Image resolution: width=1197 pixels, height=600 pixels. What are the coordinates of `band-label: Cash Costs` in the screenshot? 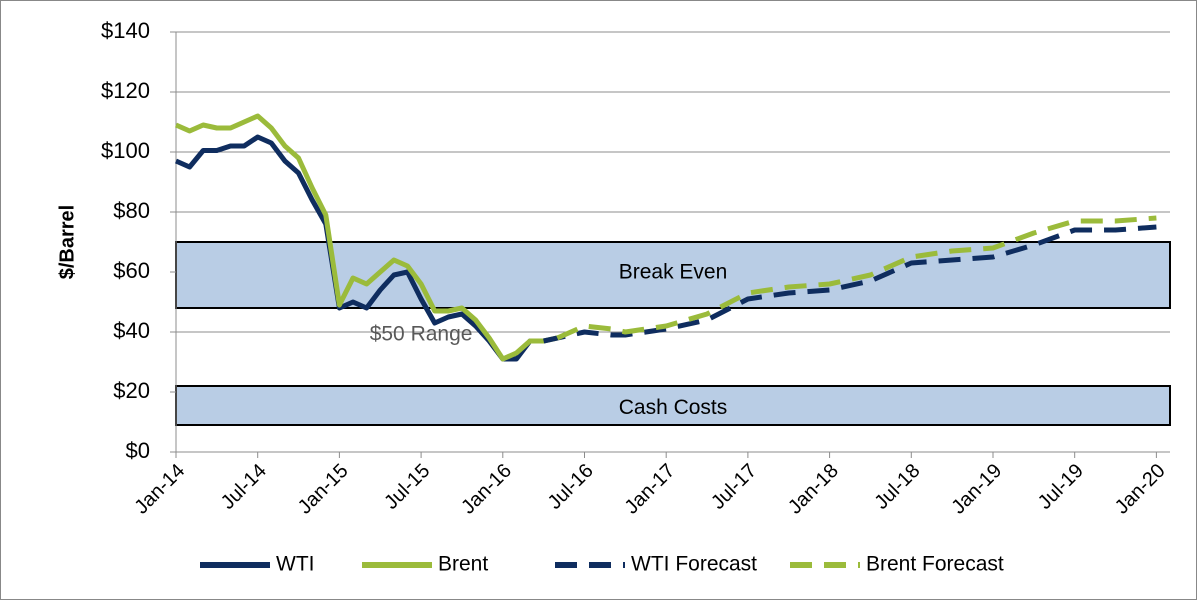 It's located at (673, 407).